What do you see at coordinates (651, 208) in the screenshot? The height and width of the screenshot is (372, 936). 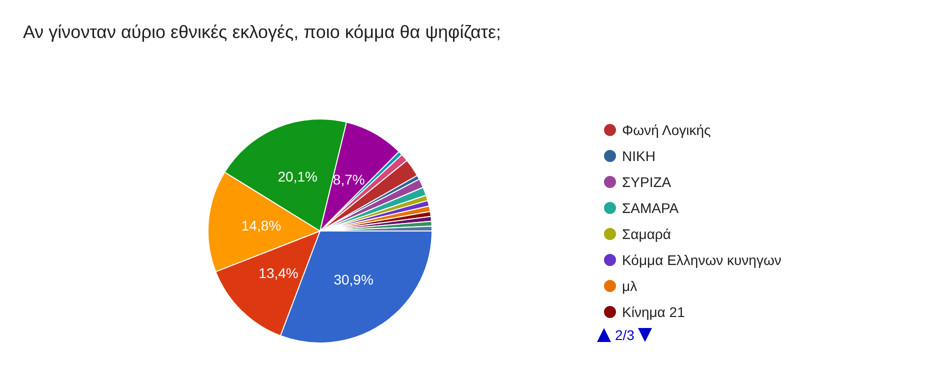 I see `legend-label: ΣΑΜΑΡΑ` at bounding box center [651, 208].